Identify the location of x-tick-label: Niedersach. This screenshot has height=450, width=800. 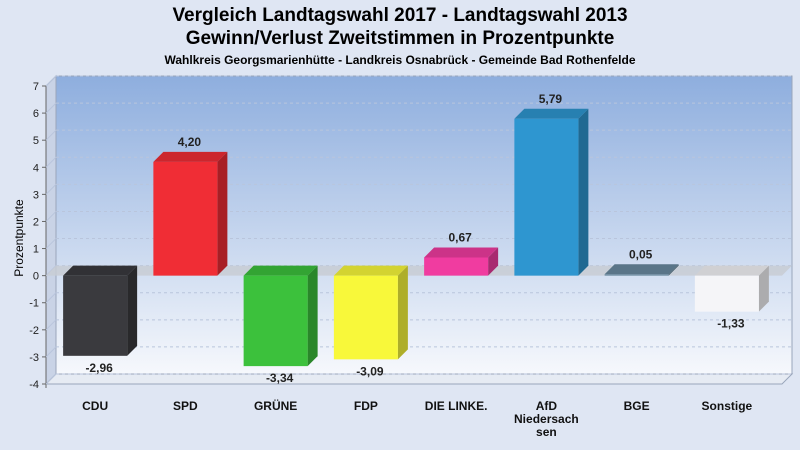
(546, 419).